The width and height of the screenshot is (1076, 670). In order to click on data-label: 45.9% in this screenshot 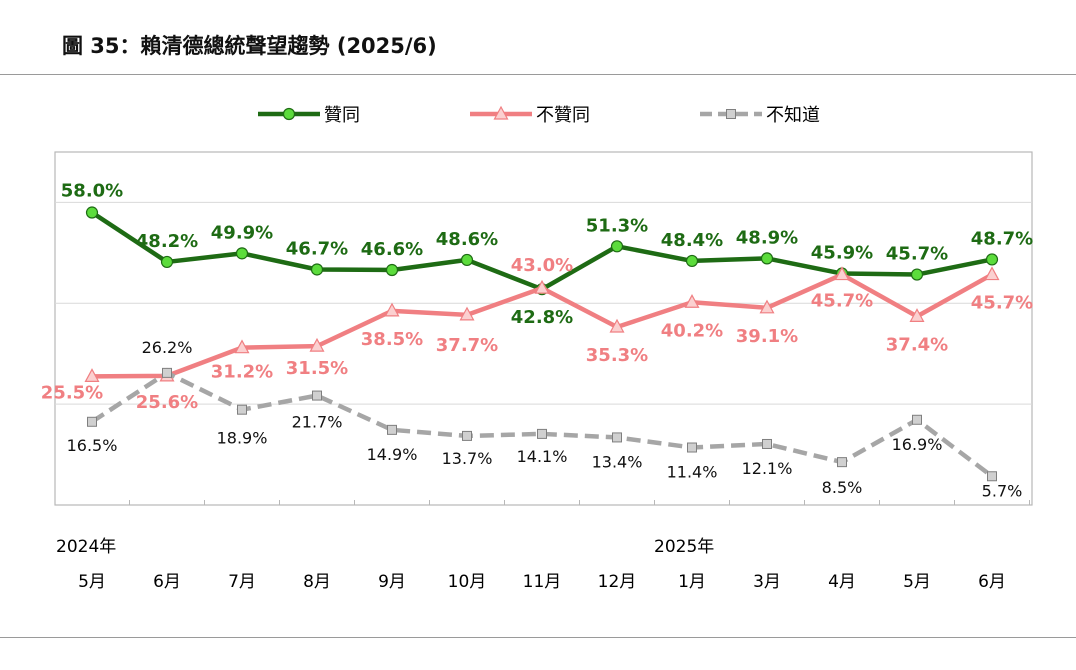, I will do `click(842, 253)`.